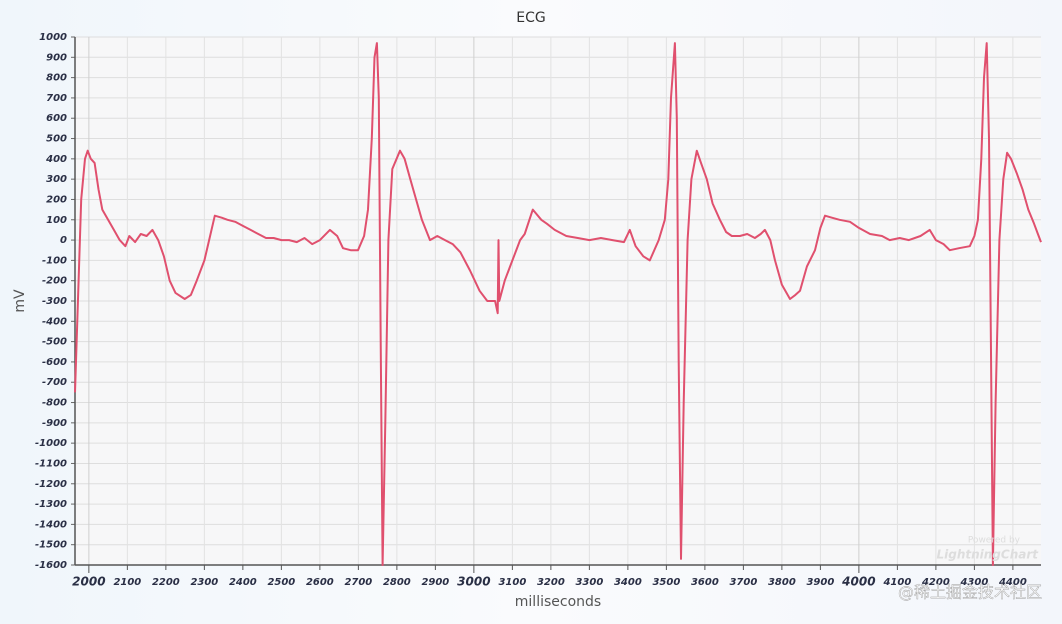 The width and height of the screenshot is (1062, 624). I want to click on y-tick-label: -700, so click(54, 382).